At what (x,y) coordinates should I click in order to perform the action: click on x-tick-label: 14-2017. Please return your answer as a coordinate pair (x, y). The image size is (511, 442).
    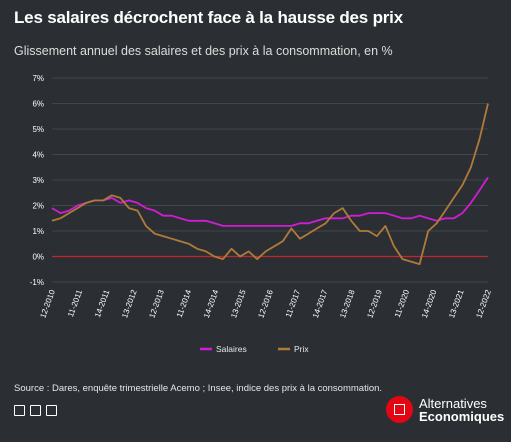
    Looking at the image, I should click on (320, 303).